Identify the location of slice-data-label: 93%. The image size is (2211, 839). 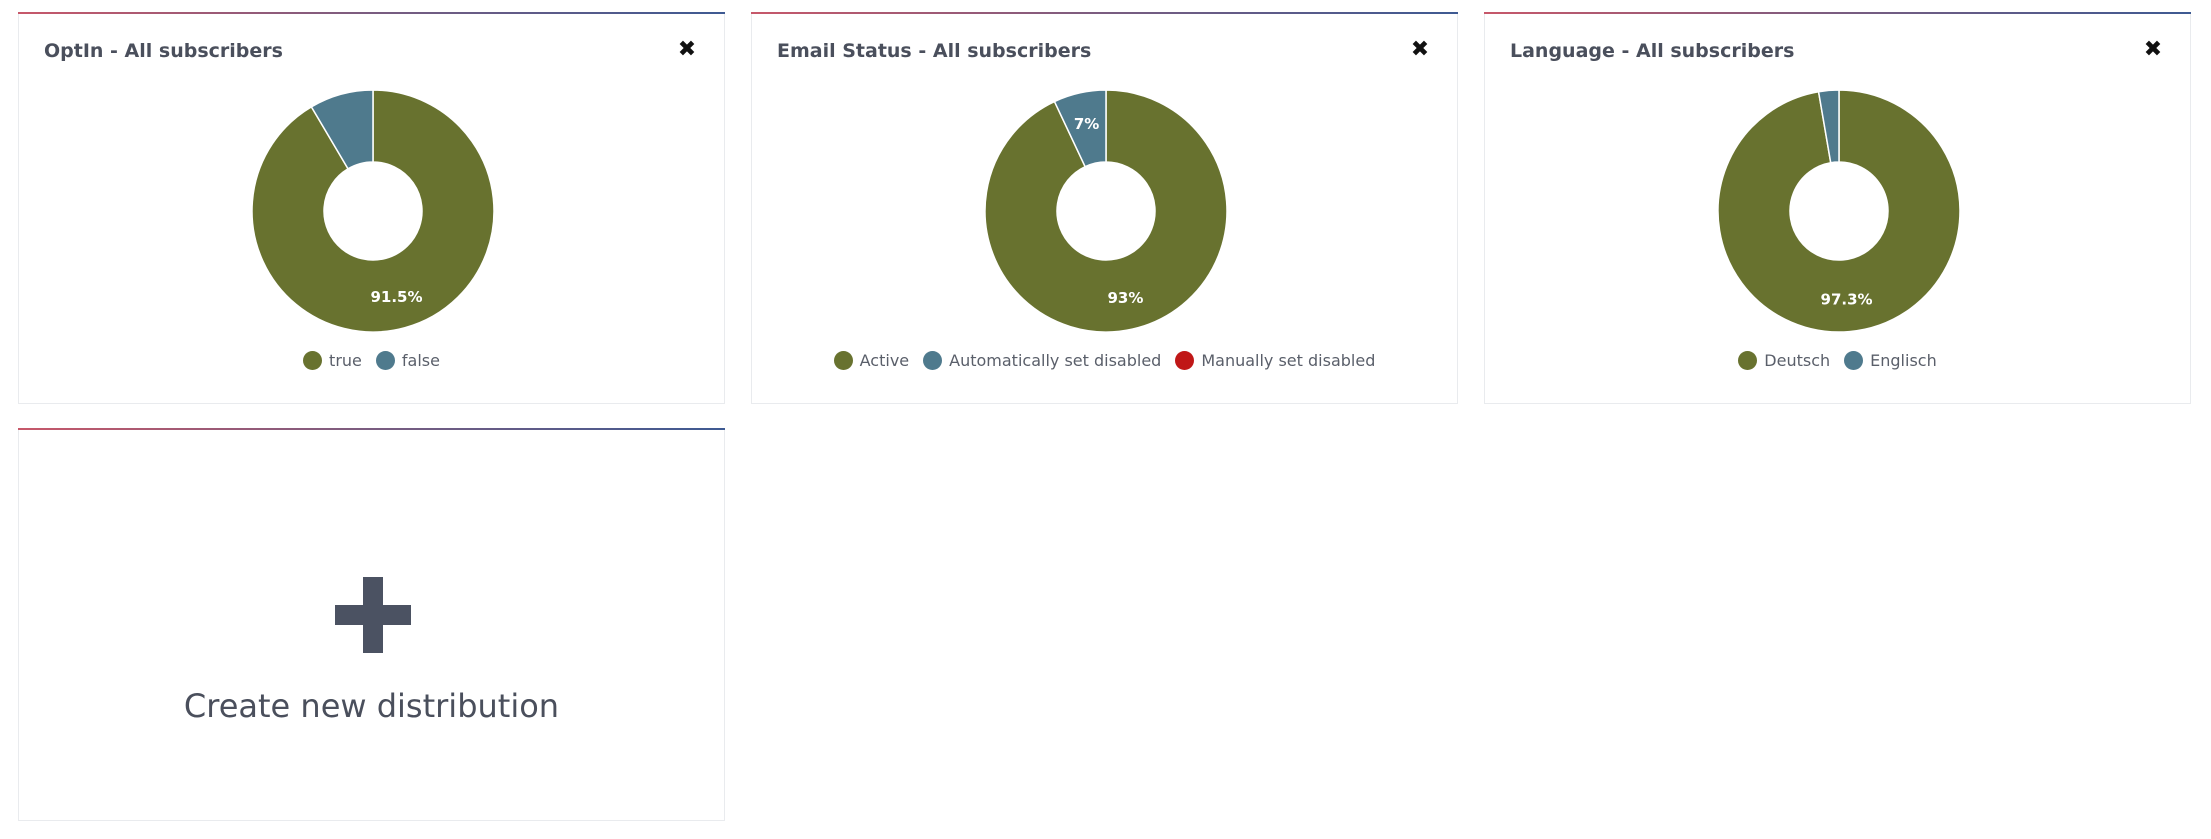
(1125, 298).